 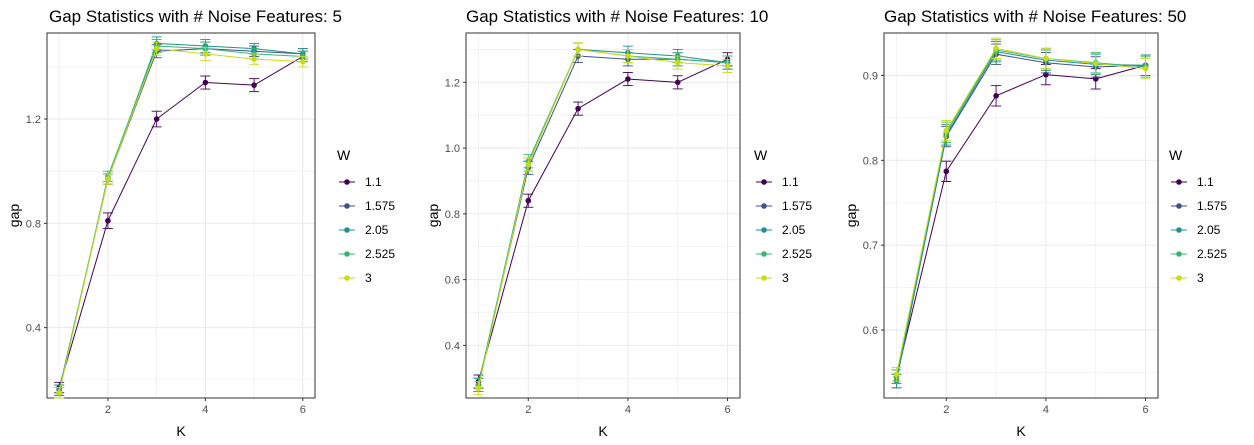 What do you see at coordinates (195, 16) in the screenshot?
I see `chart-title: Gap Statistics with # Noise Features: 5` at bounding box center [195, 16].